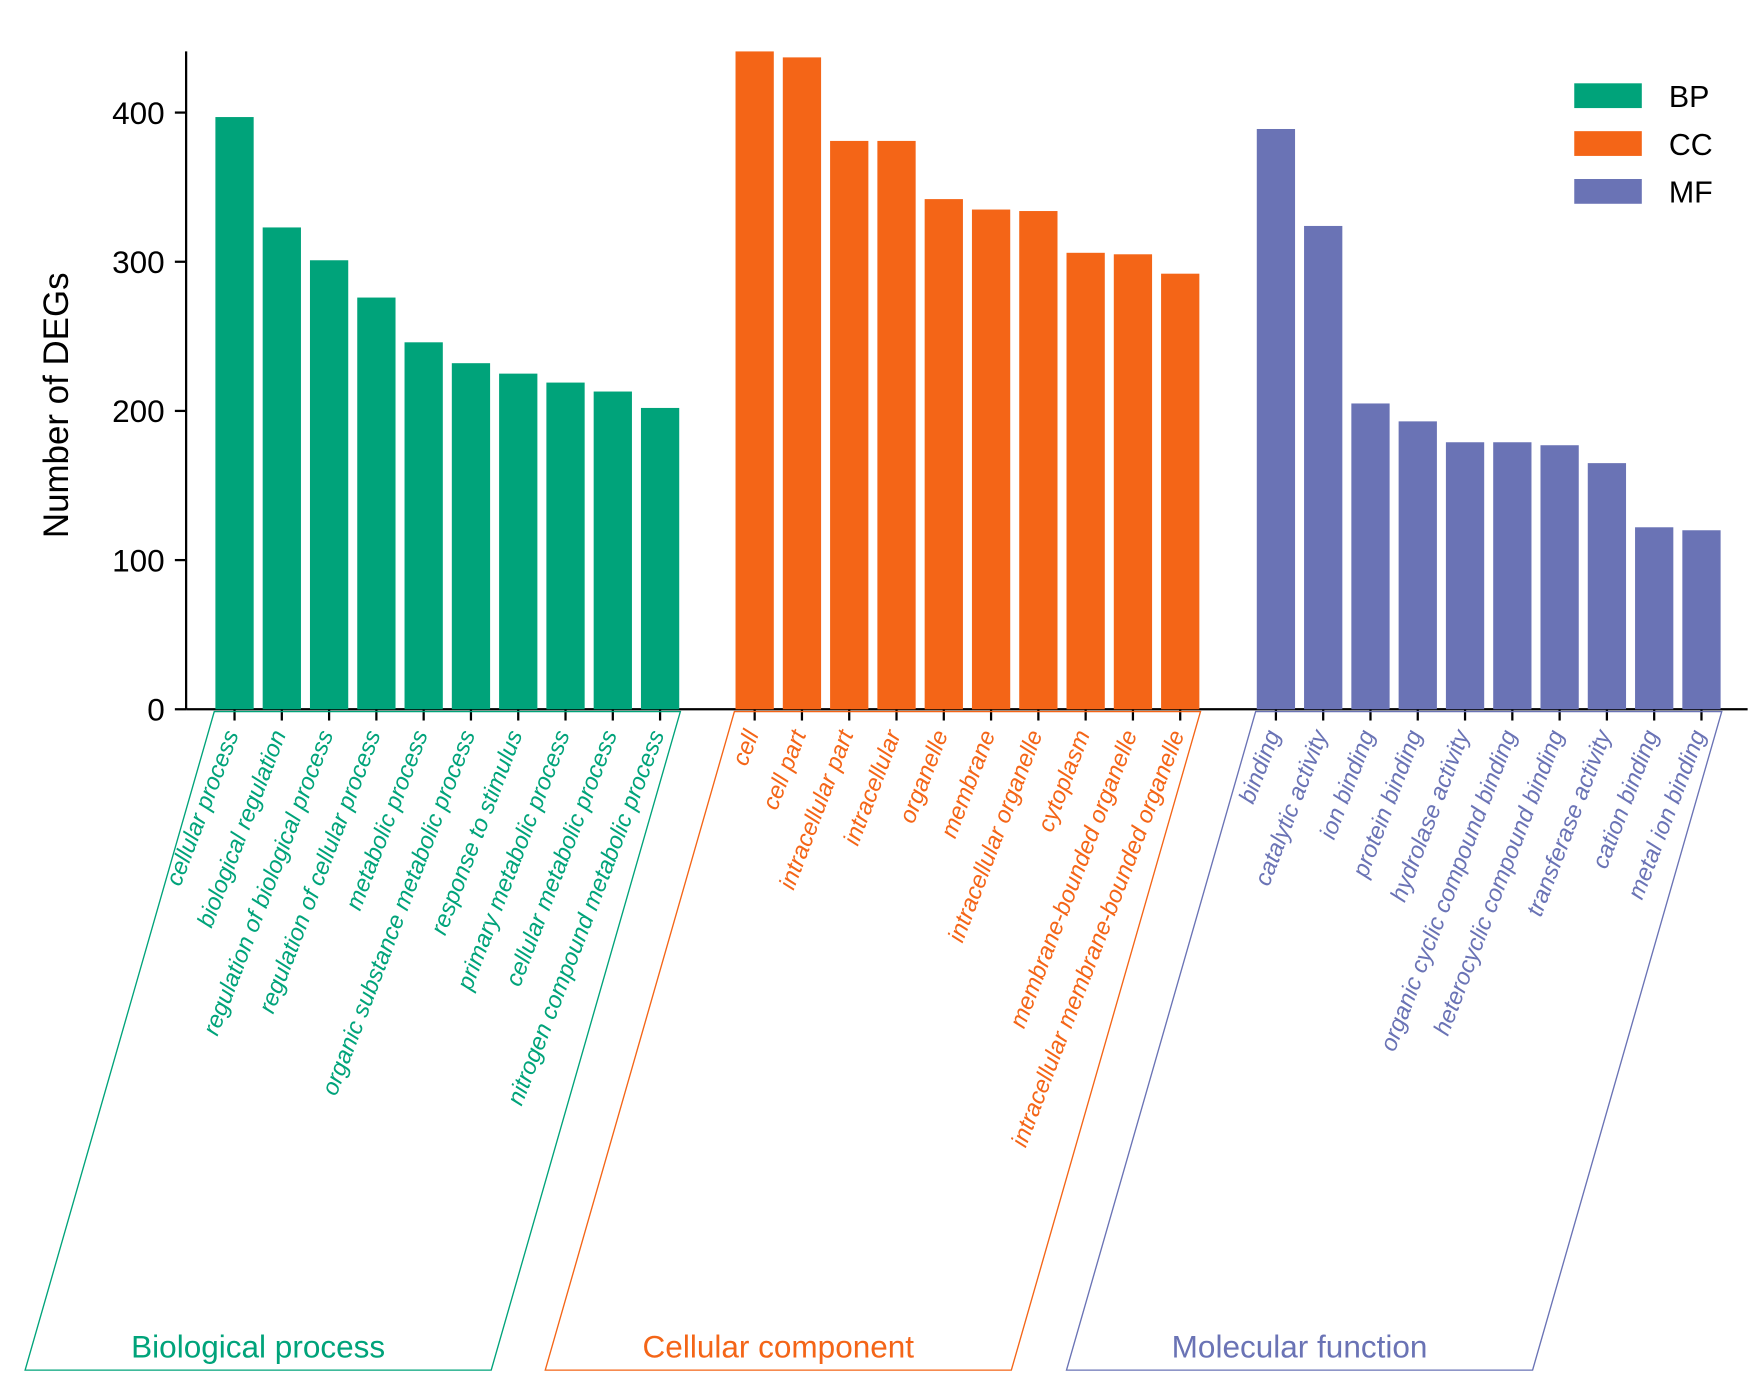 The width and height of the screenshot is (1757, 1378). I want to click on y-tick-label: 300, so click(138, 262).